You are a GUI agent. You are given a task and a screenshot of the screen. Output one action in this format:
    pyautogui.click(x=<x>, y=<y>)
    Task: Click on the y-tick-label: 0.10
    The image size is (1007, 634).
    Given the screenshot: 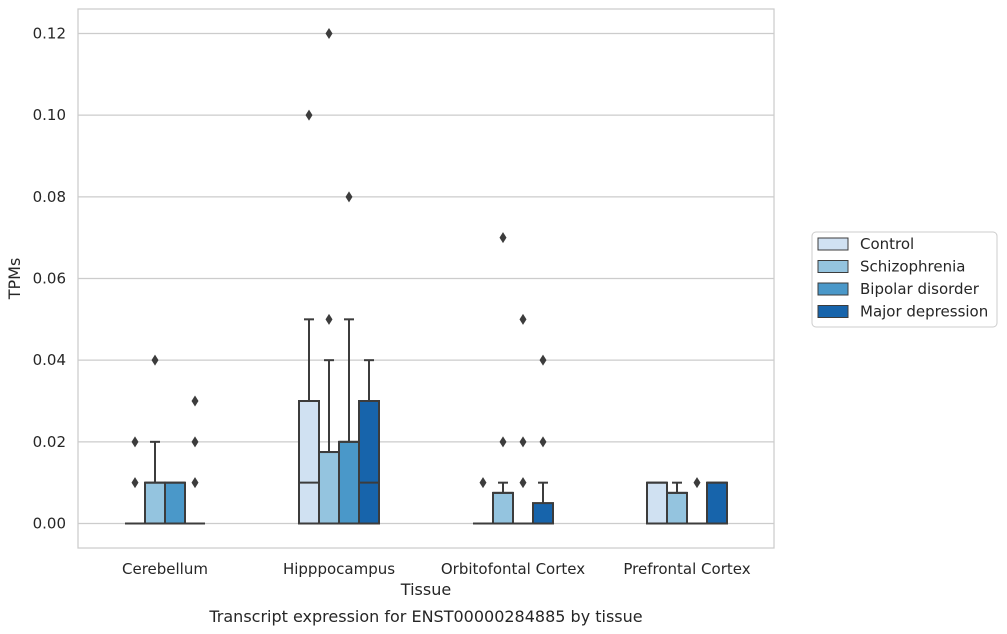 What is the action you would take?
    pyautogui.click(x=49, y=115)
    